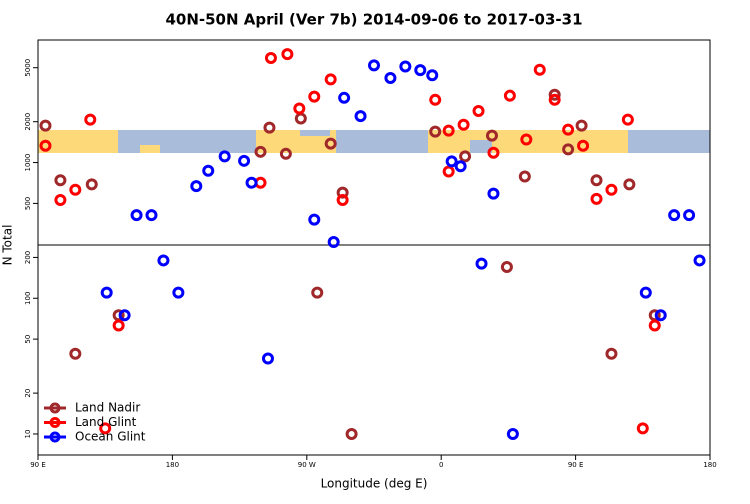  What do you see at coordinates (374, 484) in the screenshot?
I see `x-axis-title: Longitude (deg E)` at bounding box center [374, 484].